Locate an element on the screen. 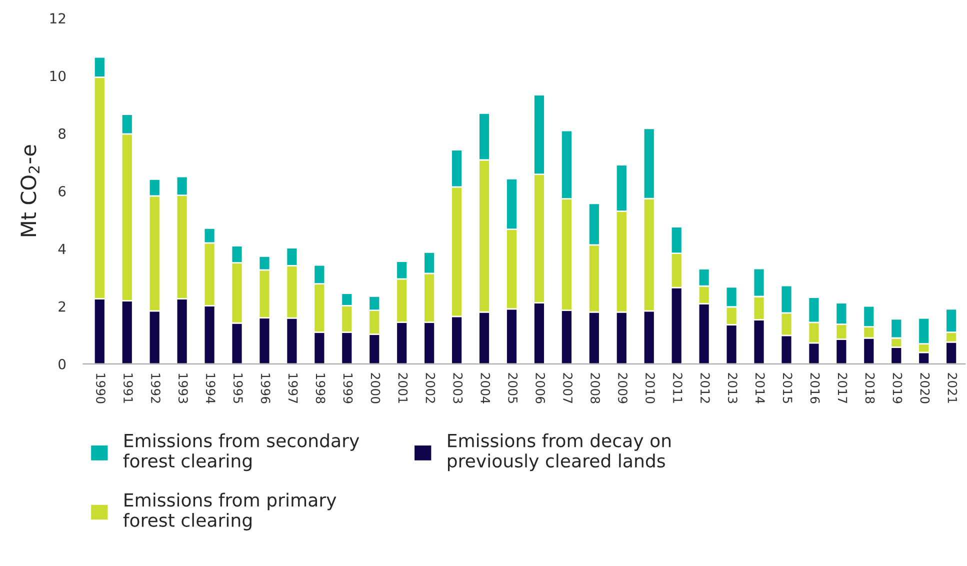 The image size is (967, 566). y-tick-label: 12 is located at coordinates (58, 18).